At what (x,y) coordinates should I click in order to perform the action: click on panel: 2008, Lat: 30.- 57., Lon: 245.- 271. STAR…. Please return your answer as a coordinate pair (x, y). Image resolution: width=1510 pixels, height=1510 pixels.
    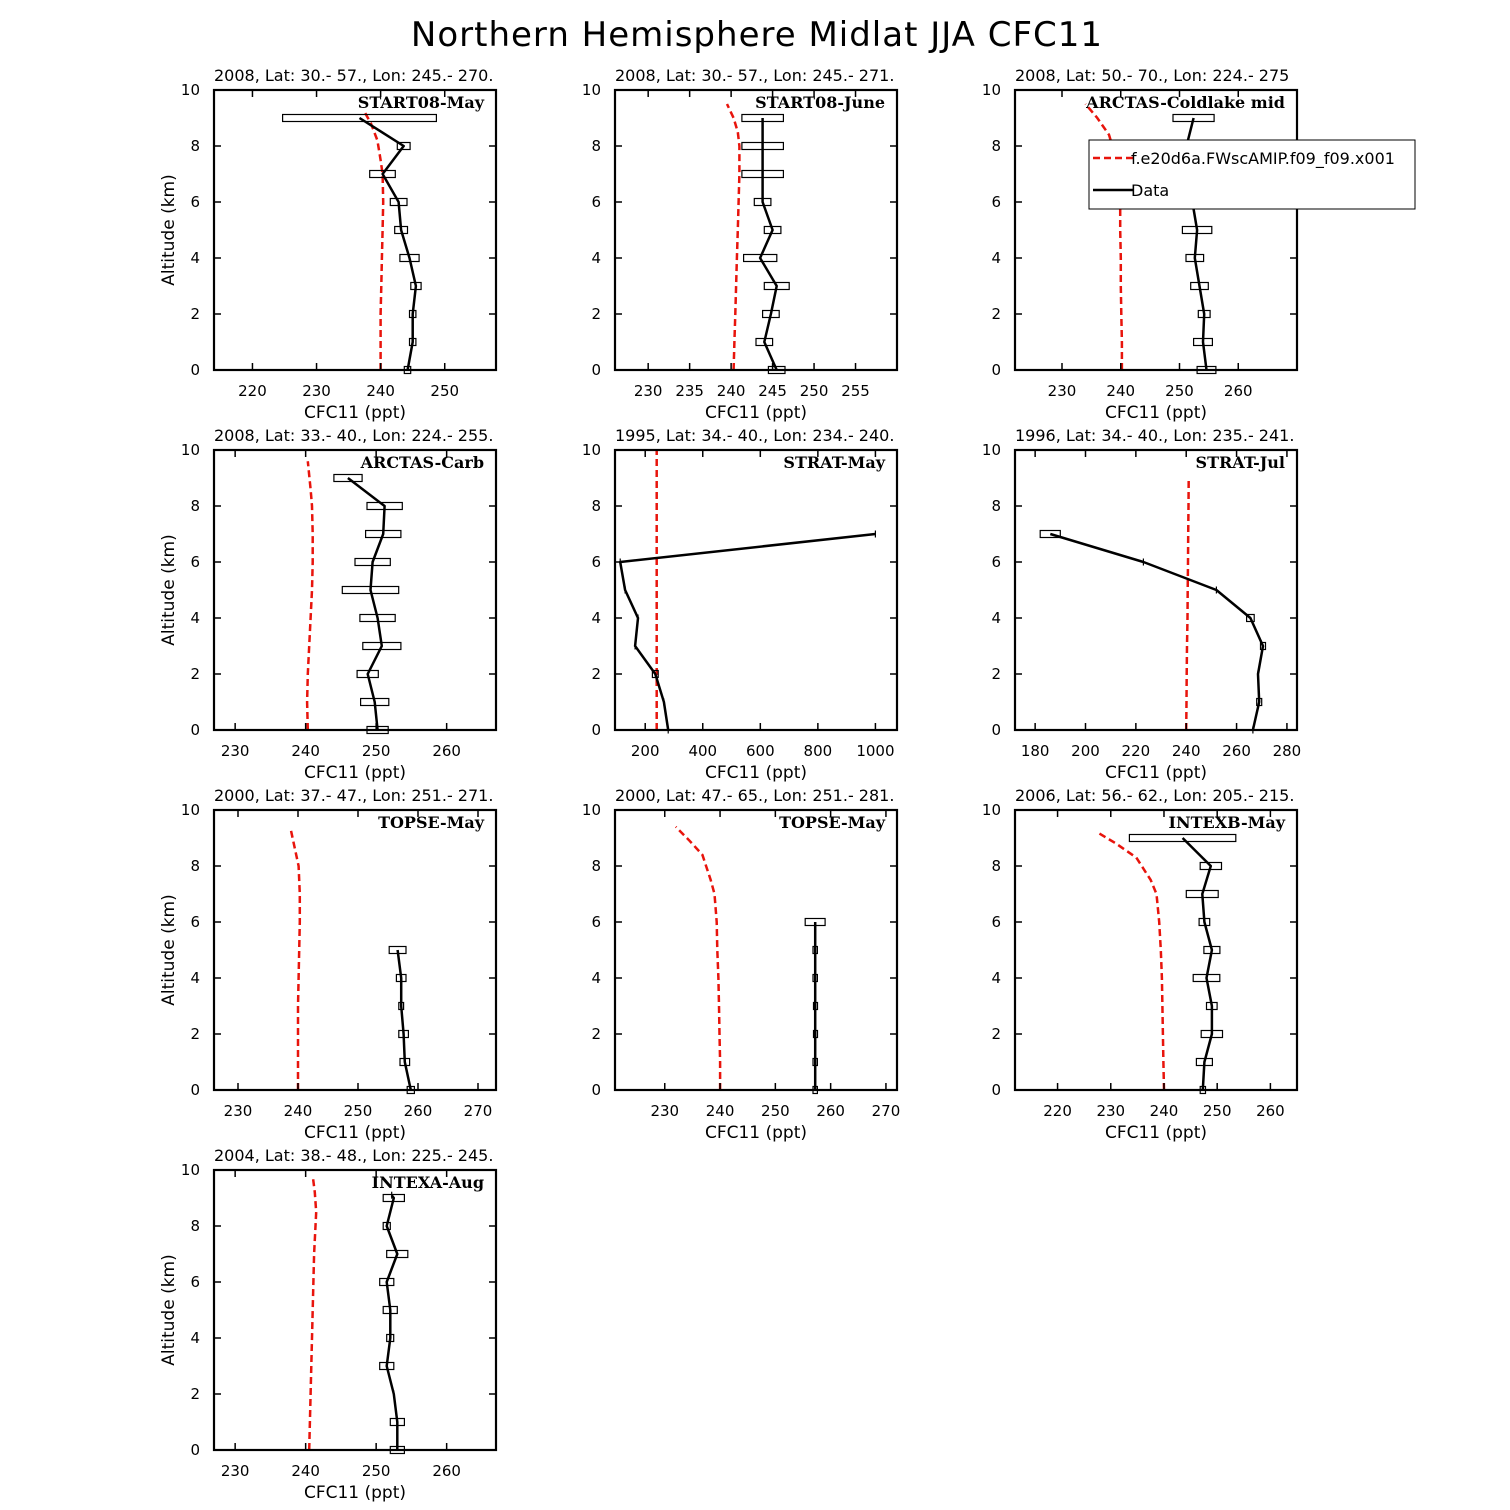
    Looking at the image, I should click on (740, 244).